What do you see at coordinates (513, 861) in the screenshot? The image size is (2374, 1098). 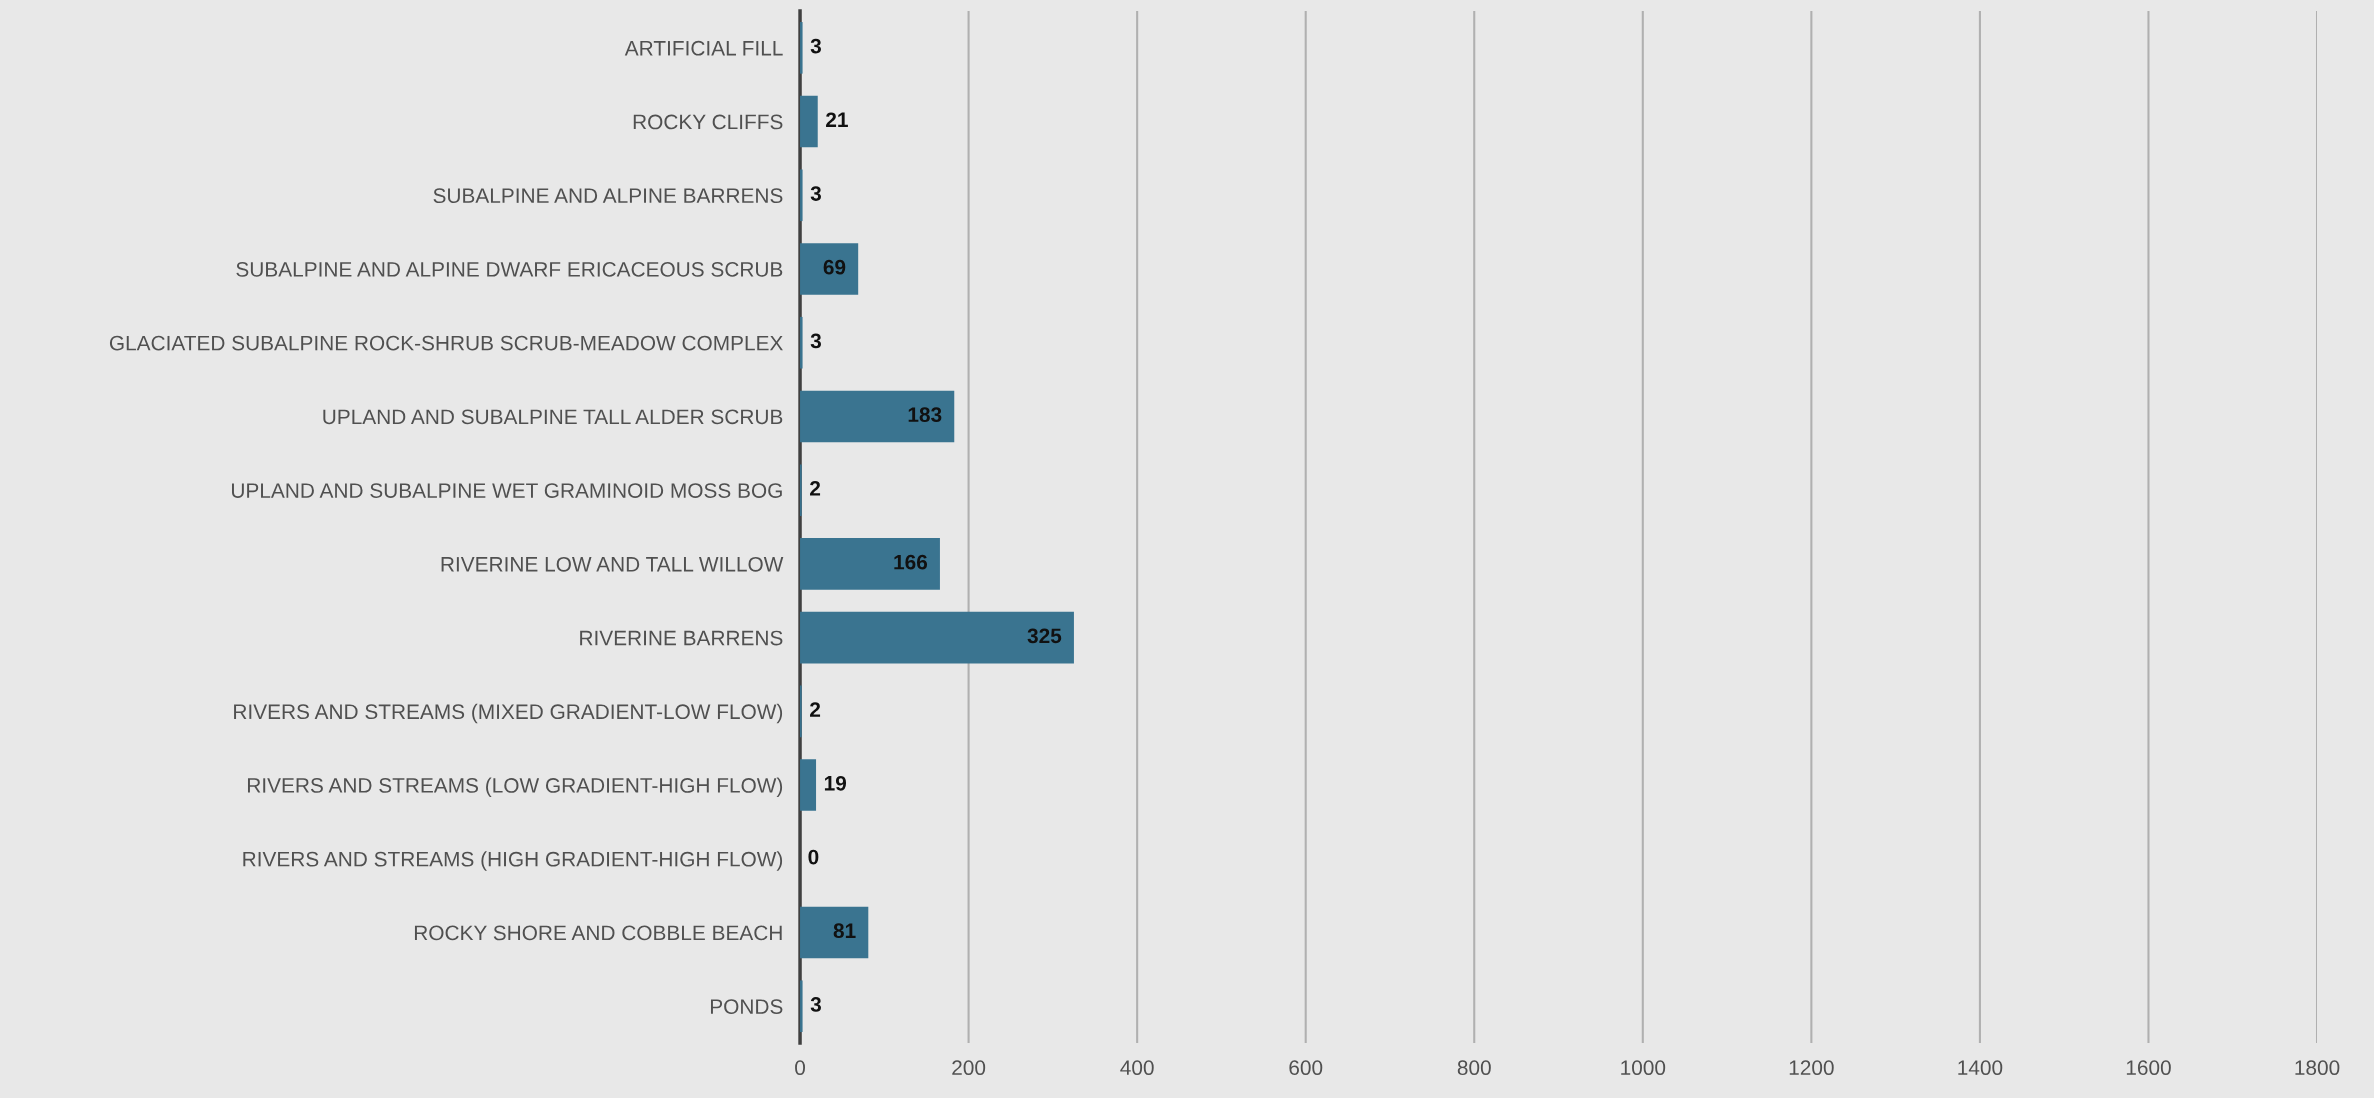 I see `y-tick-label: RIVERS AND STREAMS (HIGH GRADIENT-HIGH FLOW)` at bounding box center [513, 861].